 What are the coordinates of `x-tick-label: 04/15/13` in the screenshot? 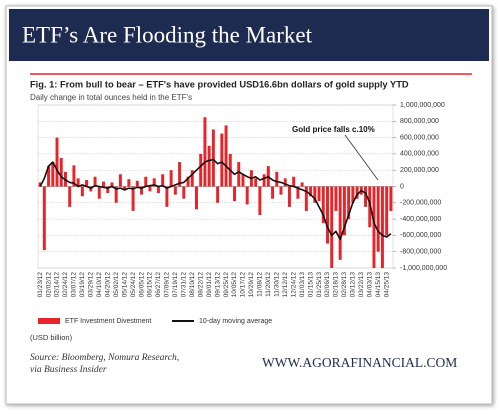 It's located at (378, 285).